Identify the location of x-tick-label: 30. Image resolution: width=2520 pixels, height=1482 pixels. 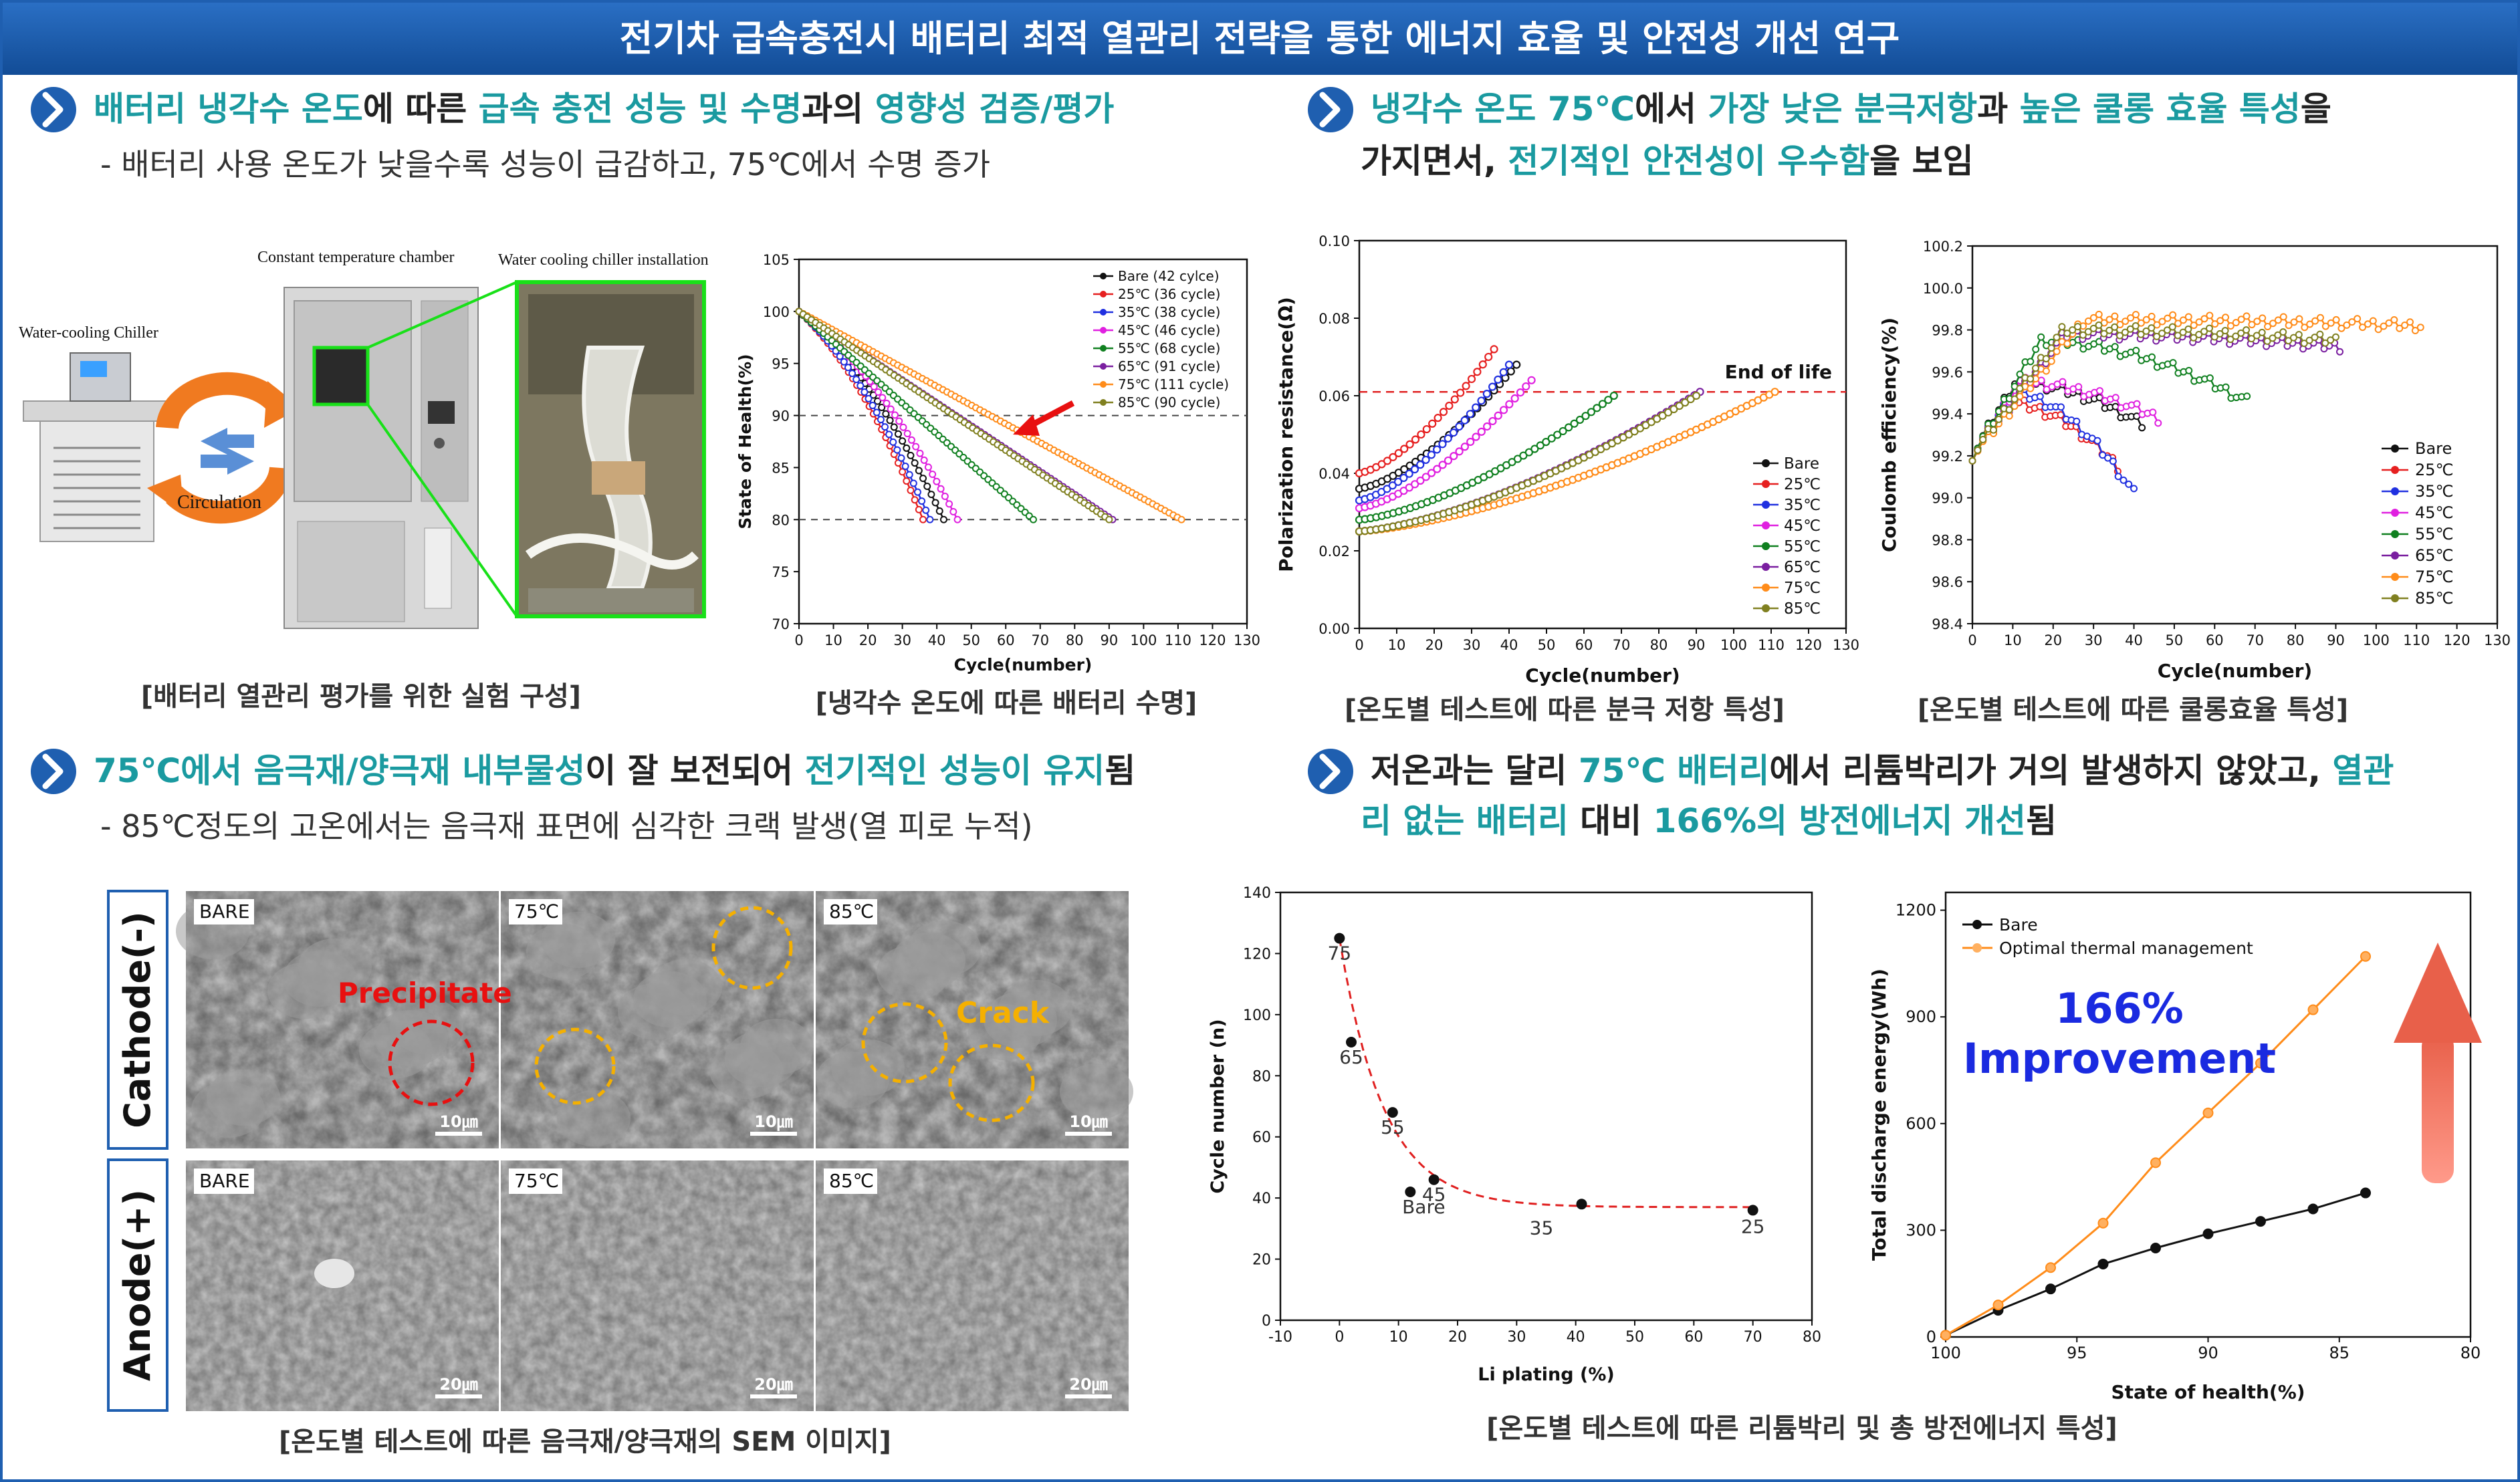
(902, 640).